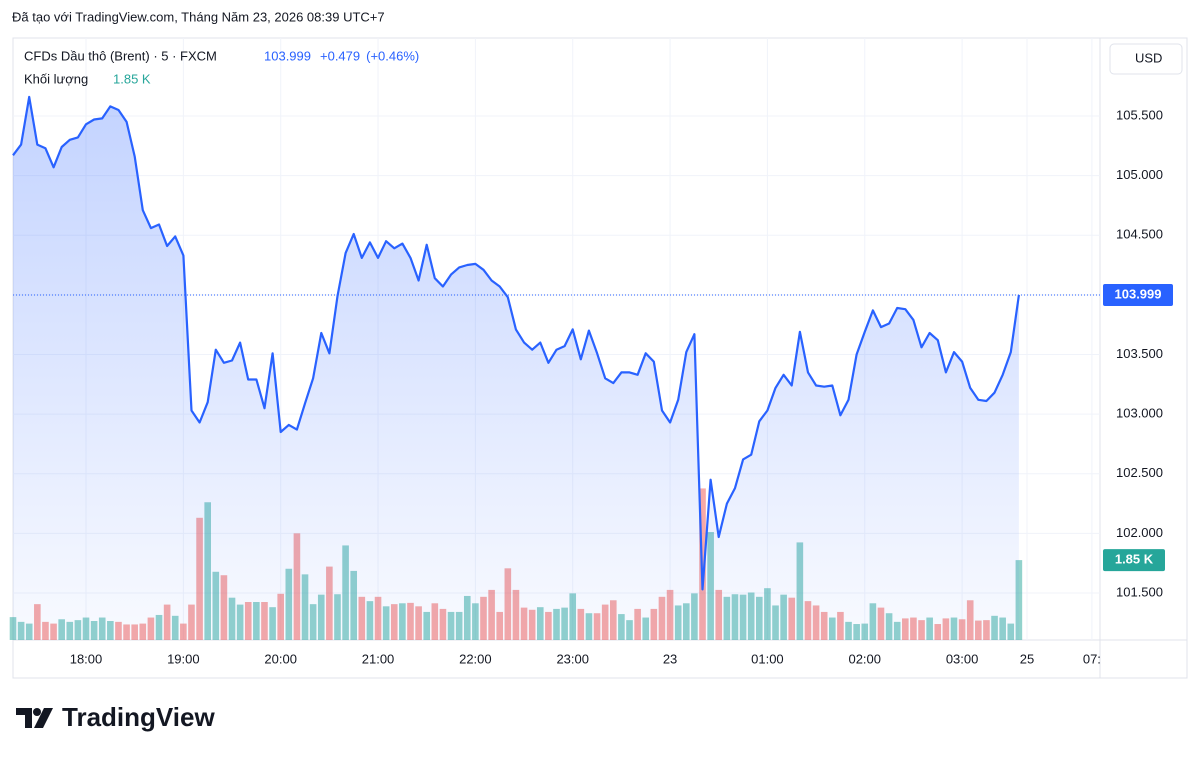 Image resolution: width=1200 pixels, height=759 pixels. I want to click on y-tick-label: 103.500, so click(1139, 353).